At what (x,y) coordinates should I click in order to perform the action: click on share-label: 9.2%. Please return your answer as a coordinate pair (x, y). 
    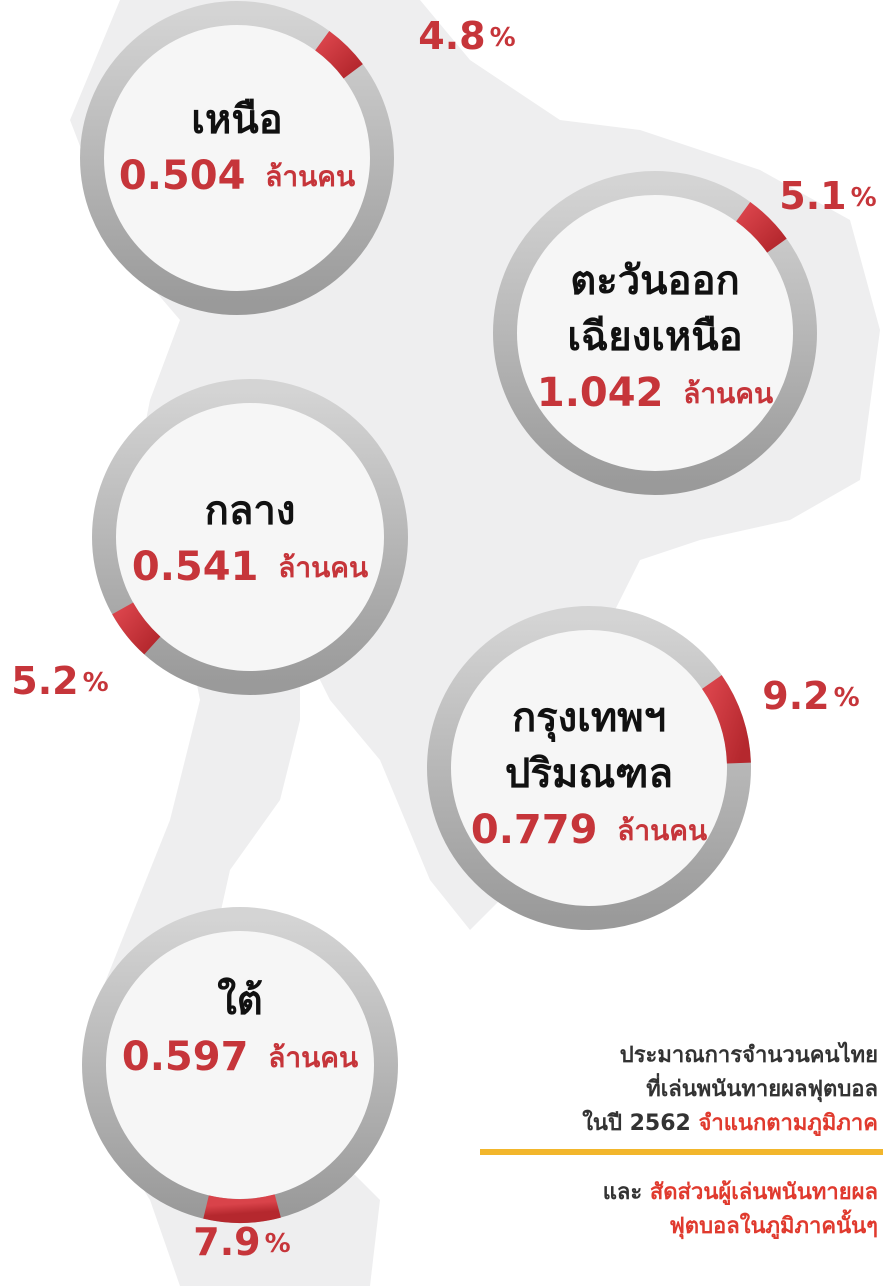
    Looking at the image, I should click on (810, 696).